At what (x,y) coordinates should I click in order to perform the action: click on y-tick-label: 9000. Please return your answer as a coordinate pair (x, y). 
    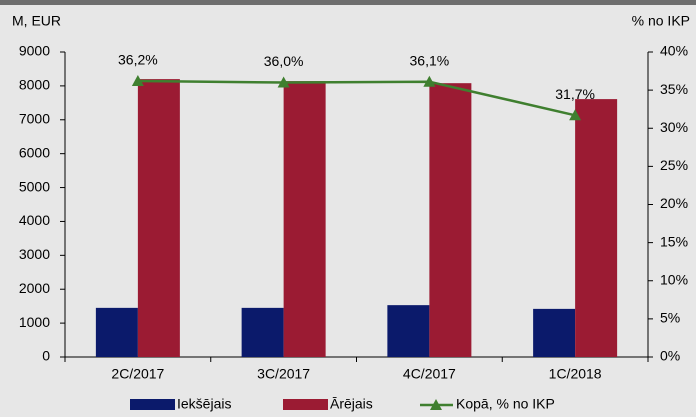
    Looking at the image, I should click on (34, 51).